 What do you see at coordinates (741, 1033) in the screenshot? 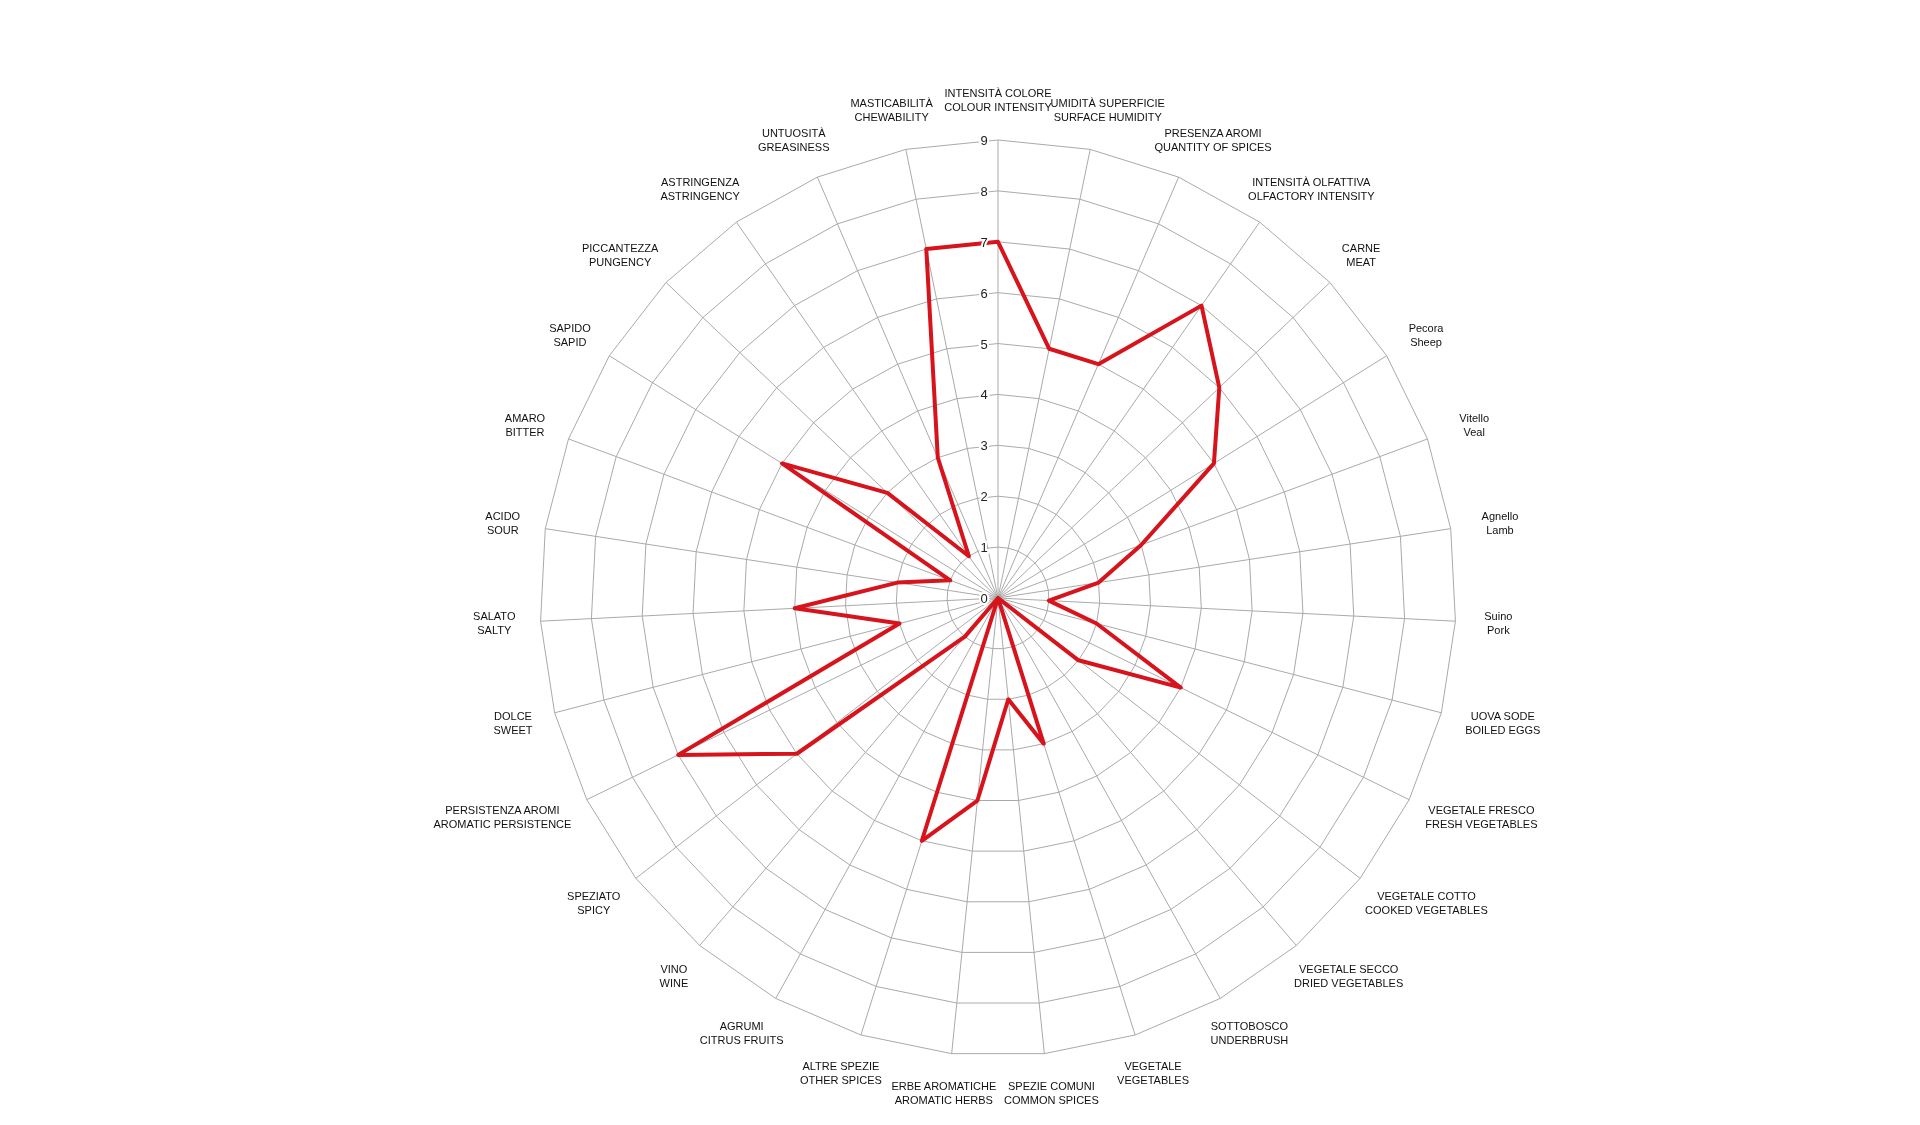
I see `spoke-label: AGRUMI CITRUS FRUITS` at bounding box center [741, 1033].